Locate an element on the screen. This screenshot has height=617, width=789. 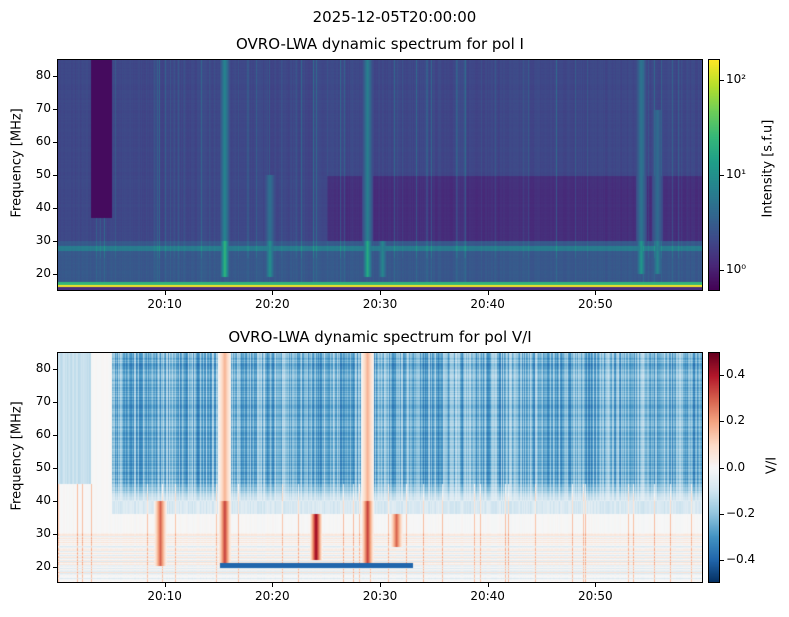
pol-i-ylabel: Frequency [MHz] is located at coordinates (17, 163).